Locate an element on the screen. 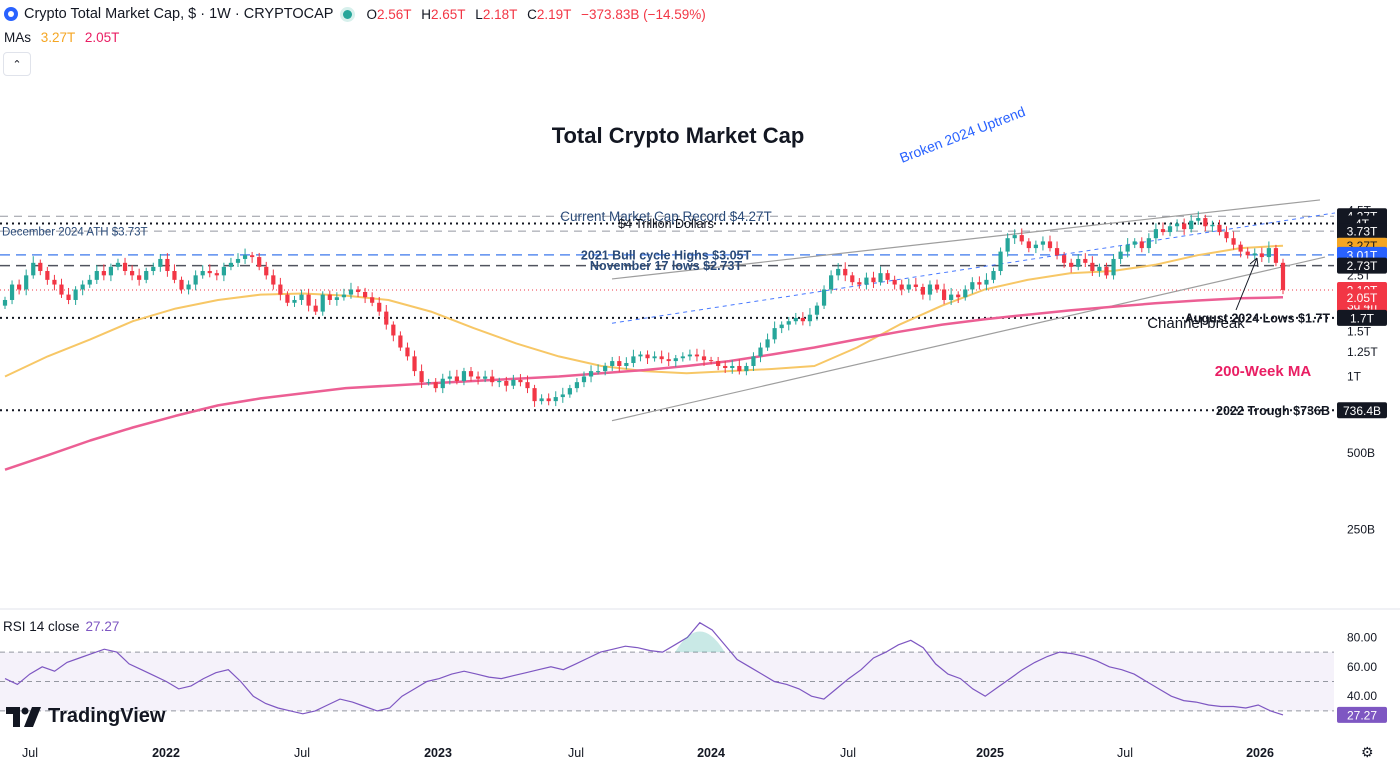  rsi-legend: RSI 14 close 27.27 is located at coordinates (61, 626).